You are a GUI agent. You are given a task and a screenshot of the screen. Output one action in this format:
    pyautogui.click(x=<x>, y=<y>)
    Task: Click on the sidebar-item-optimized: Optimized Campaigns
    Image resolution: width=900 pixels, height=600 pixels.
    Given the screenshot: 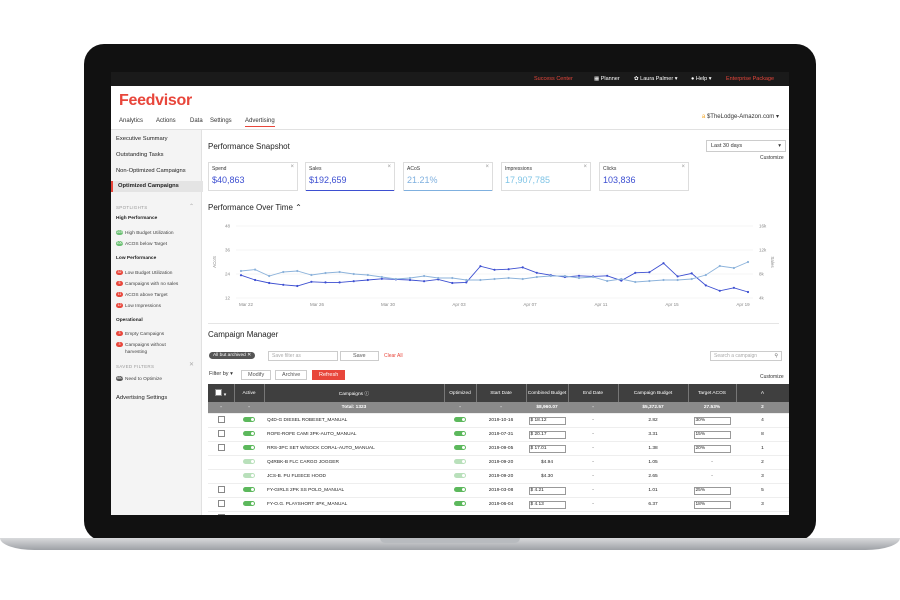 What is the action you would take?
    pyautogui.click(x=157, y=186)
    